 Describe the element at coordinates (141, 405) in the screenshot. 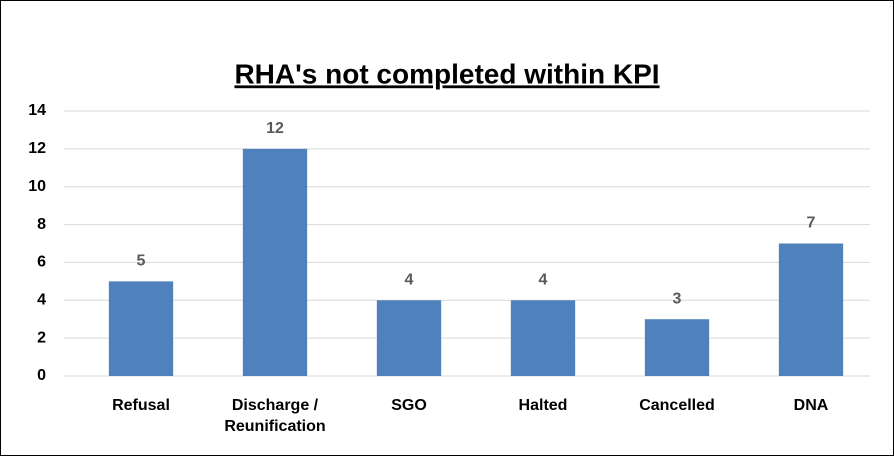

I see `x-tick-label: Refusal` at that location.